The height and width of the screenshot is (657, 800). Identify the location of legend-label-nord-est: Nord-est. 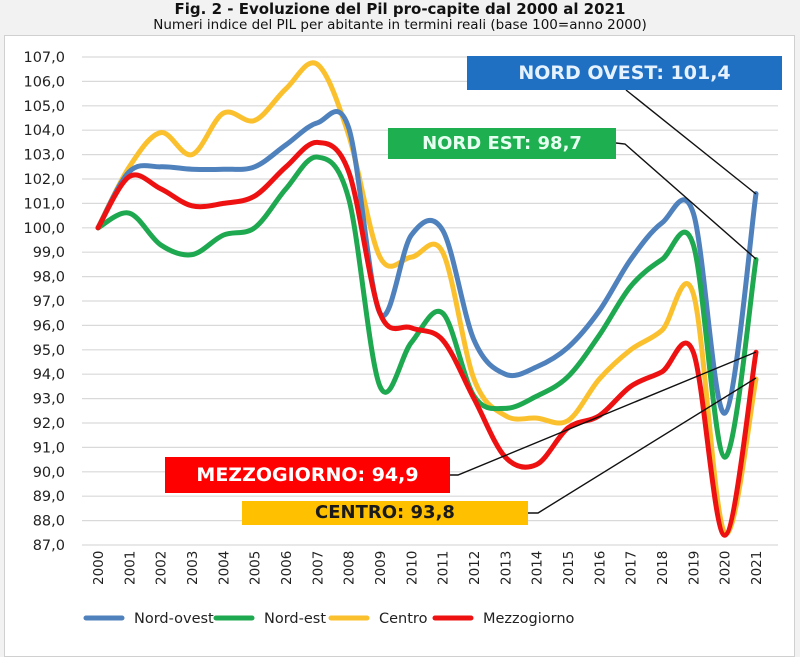
(295, 619).